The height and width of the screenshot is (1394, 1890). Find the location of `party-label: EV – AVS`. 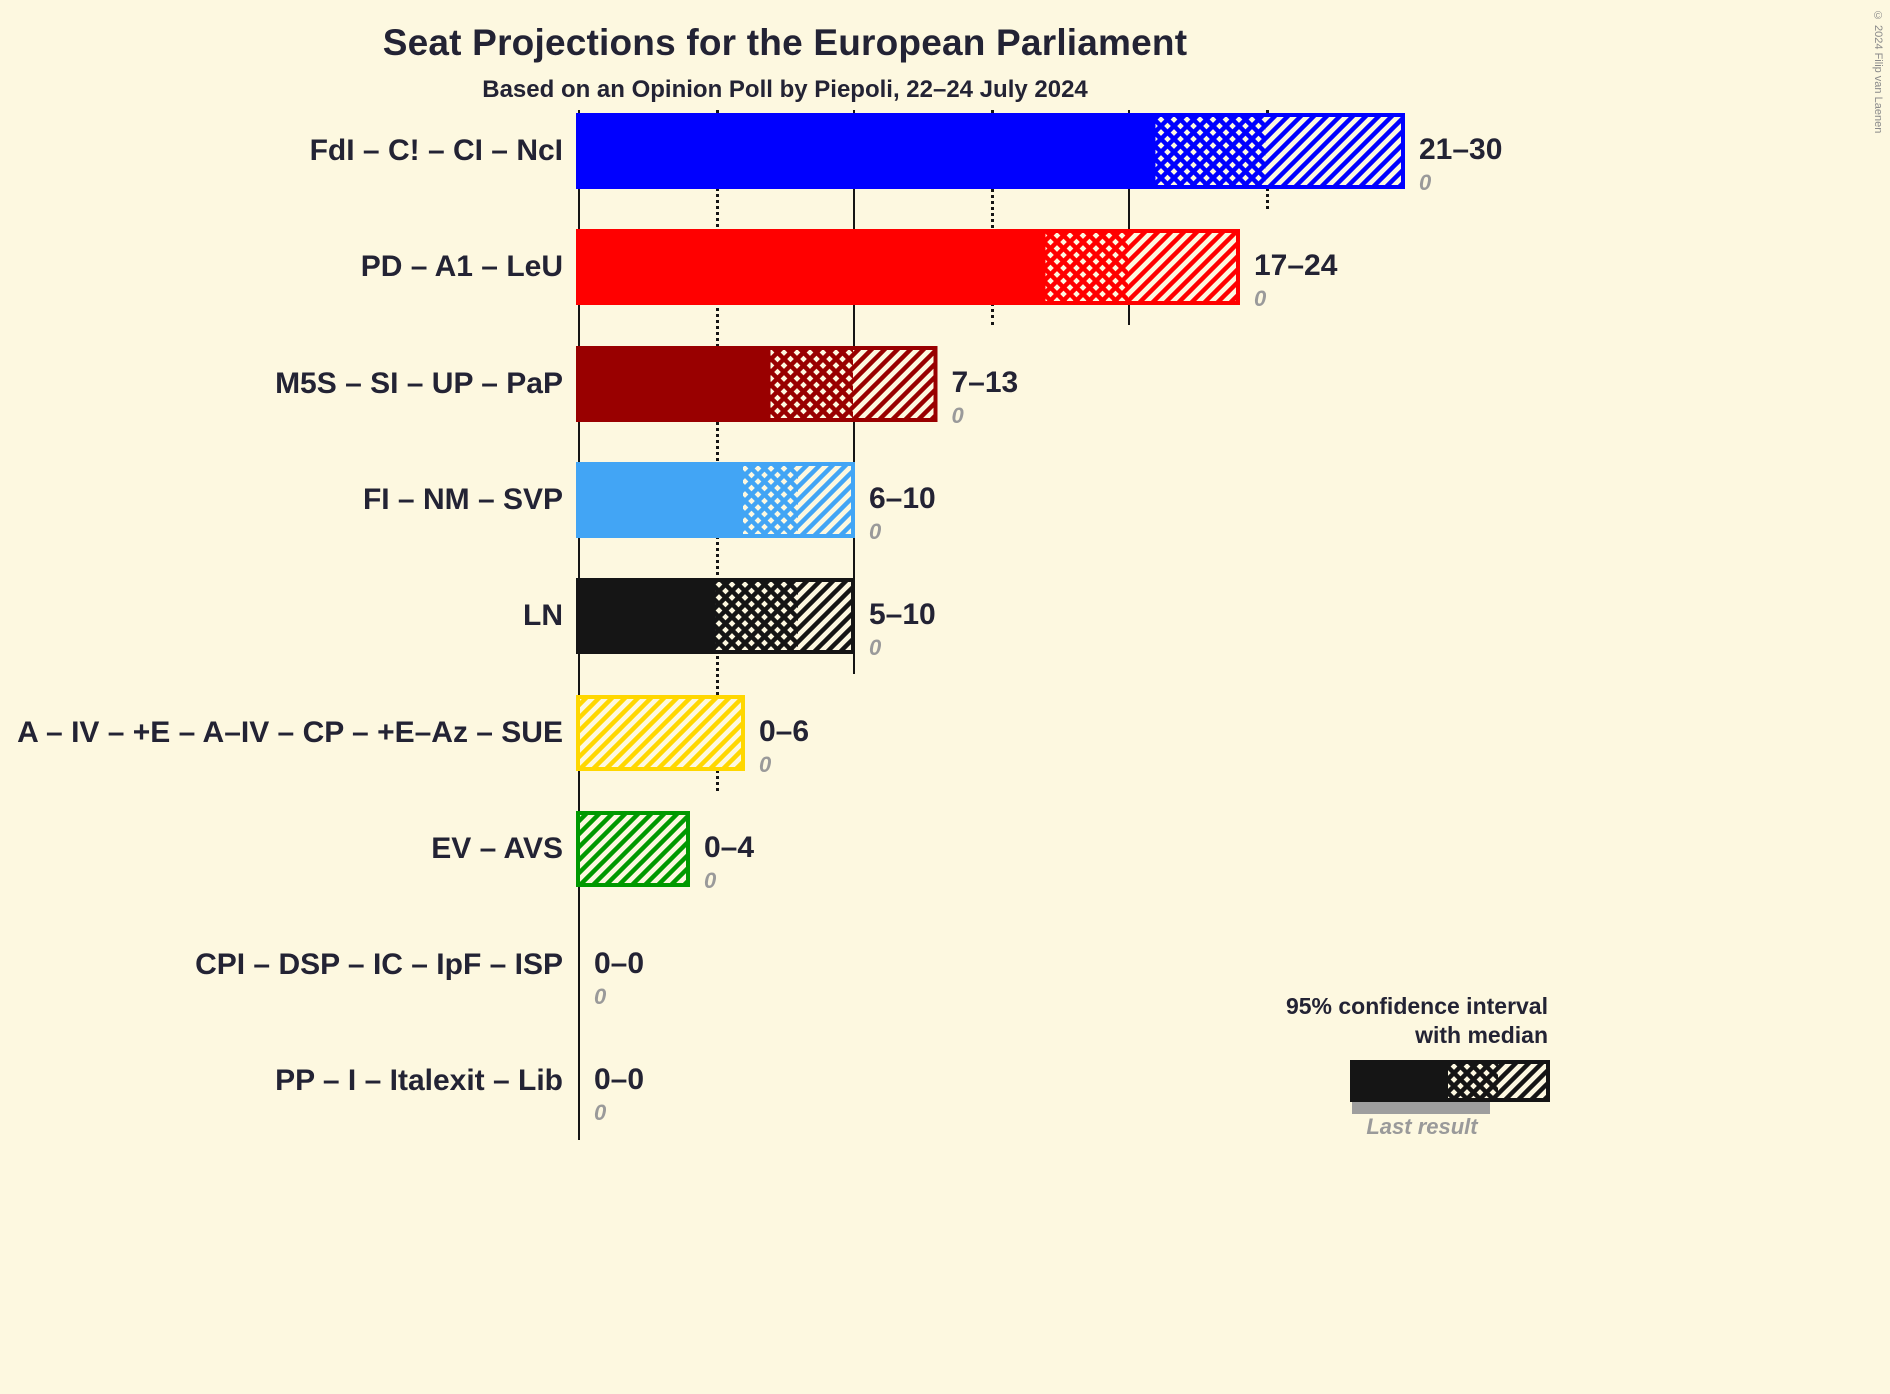

party-label: EV – AVS is located at coordinates (497, 848).